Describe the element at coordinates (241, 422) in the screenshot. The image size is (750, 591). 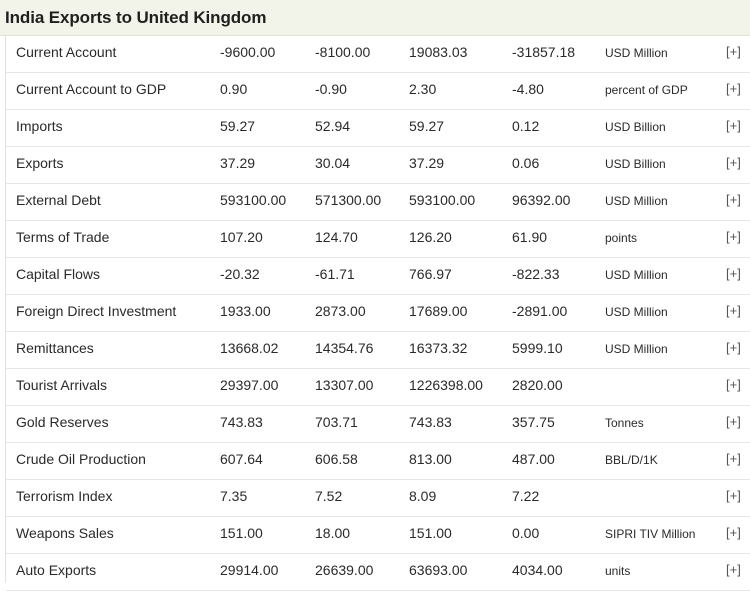
I see `last-value: 743.83` at that location.